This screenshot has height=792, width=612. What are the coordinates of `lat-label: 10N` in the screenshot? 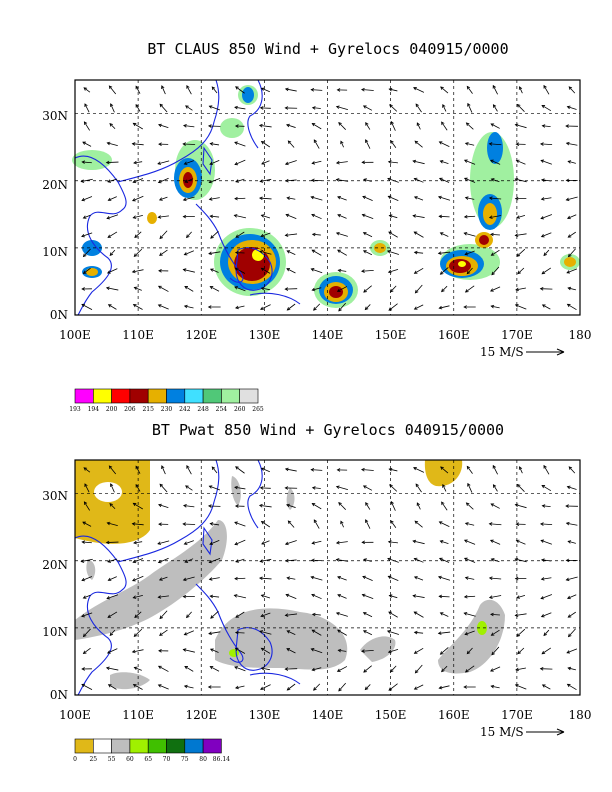 It's located at (55, 632).